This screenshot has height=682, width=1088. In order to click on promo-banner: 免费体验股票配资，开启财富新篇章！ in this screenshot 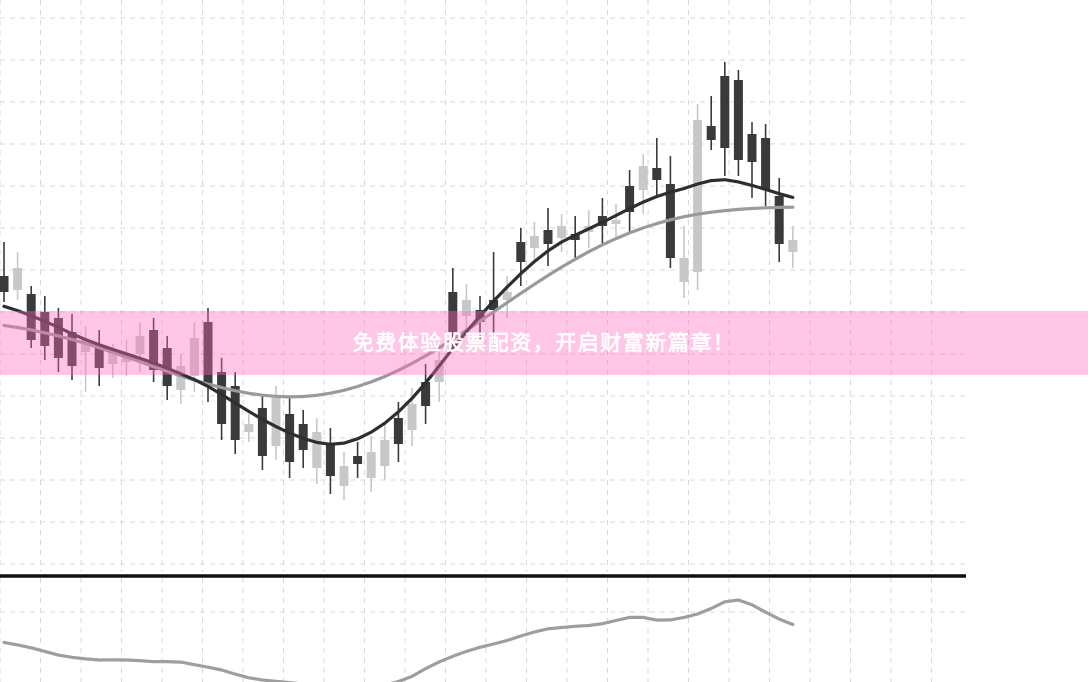, I will do `click(544, 343)`.